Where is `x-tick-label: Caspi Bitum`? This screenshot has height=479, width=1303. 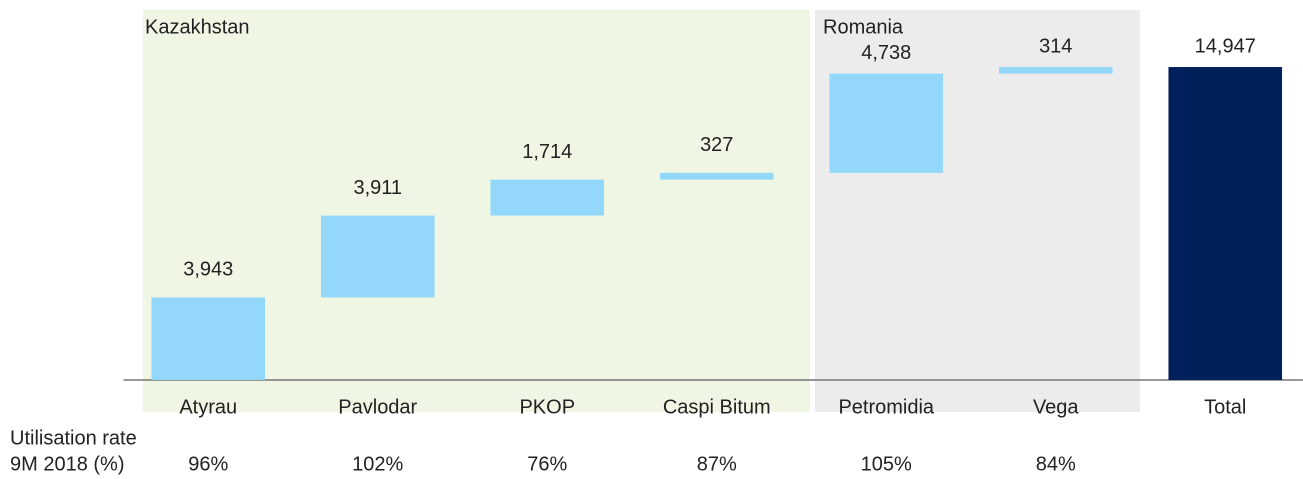 x-tick-label: Caspi Bitum is located at coordinates (717, 407).